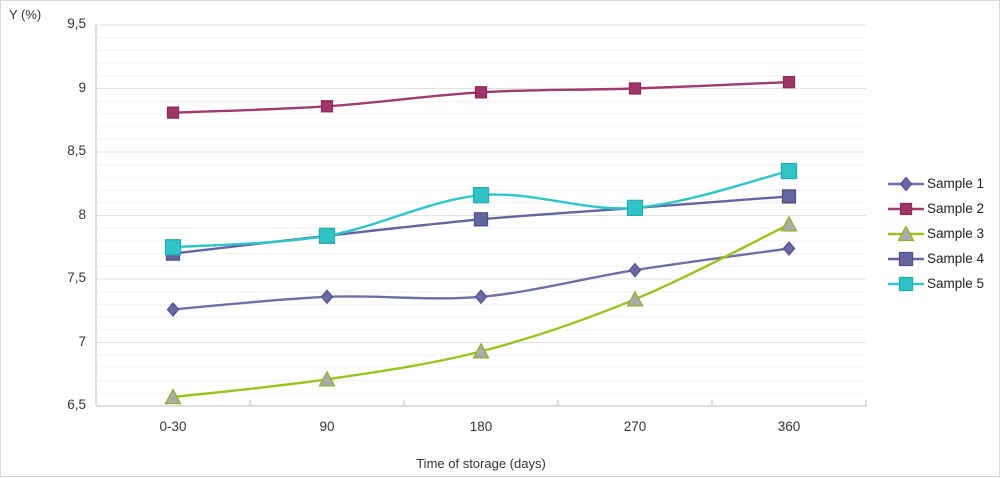 This screenshot has width=1000, height=478. I want to click on legend-item-sample-1: Sample 1, so click(935, 183).